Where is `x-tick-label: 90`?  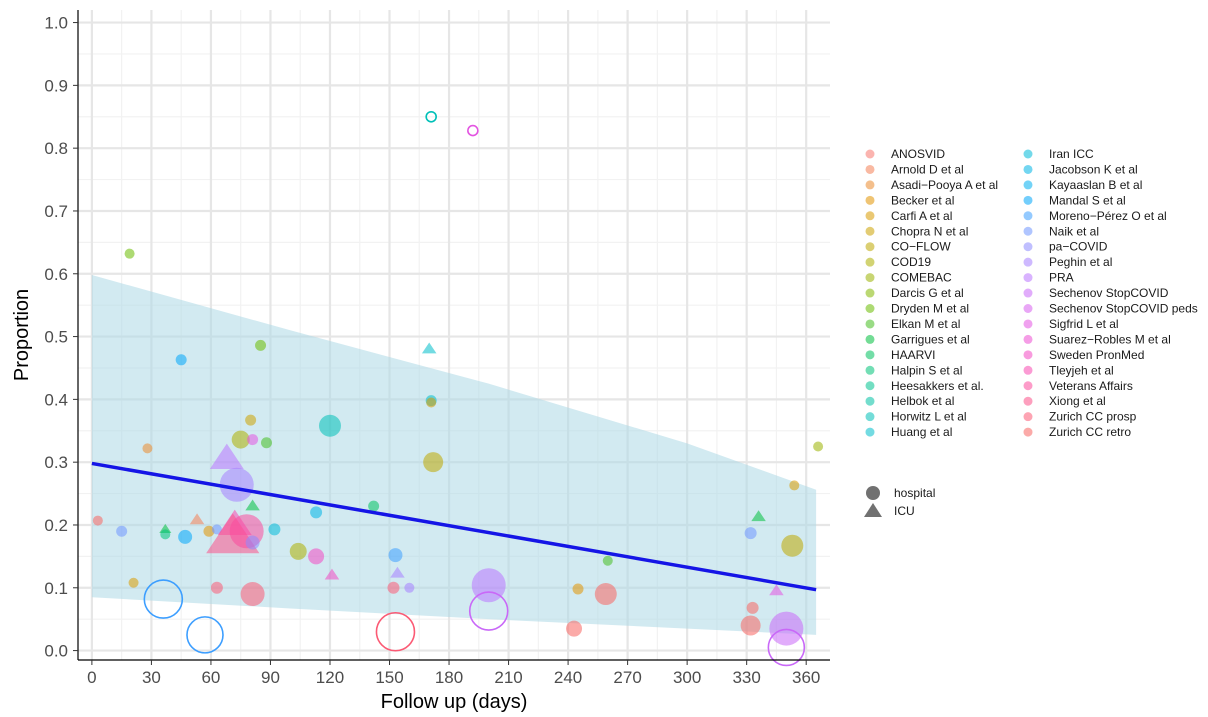
x-tick-label: 90 is located at coordinates (270, 677).